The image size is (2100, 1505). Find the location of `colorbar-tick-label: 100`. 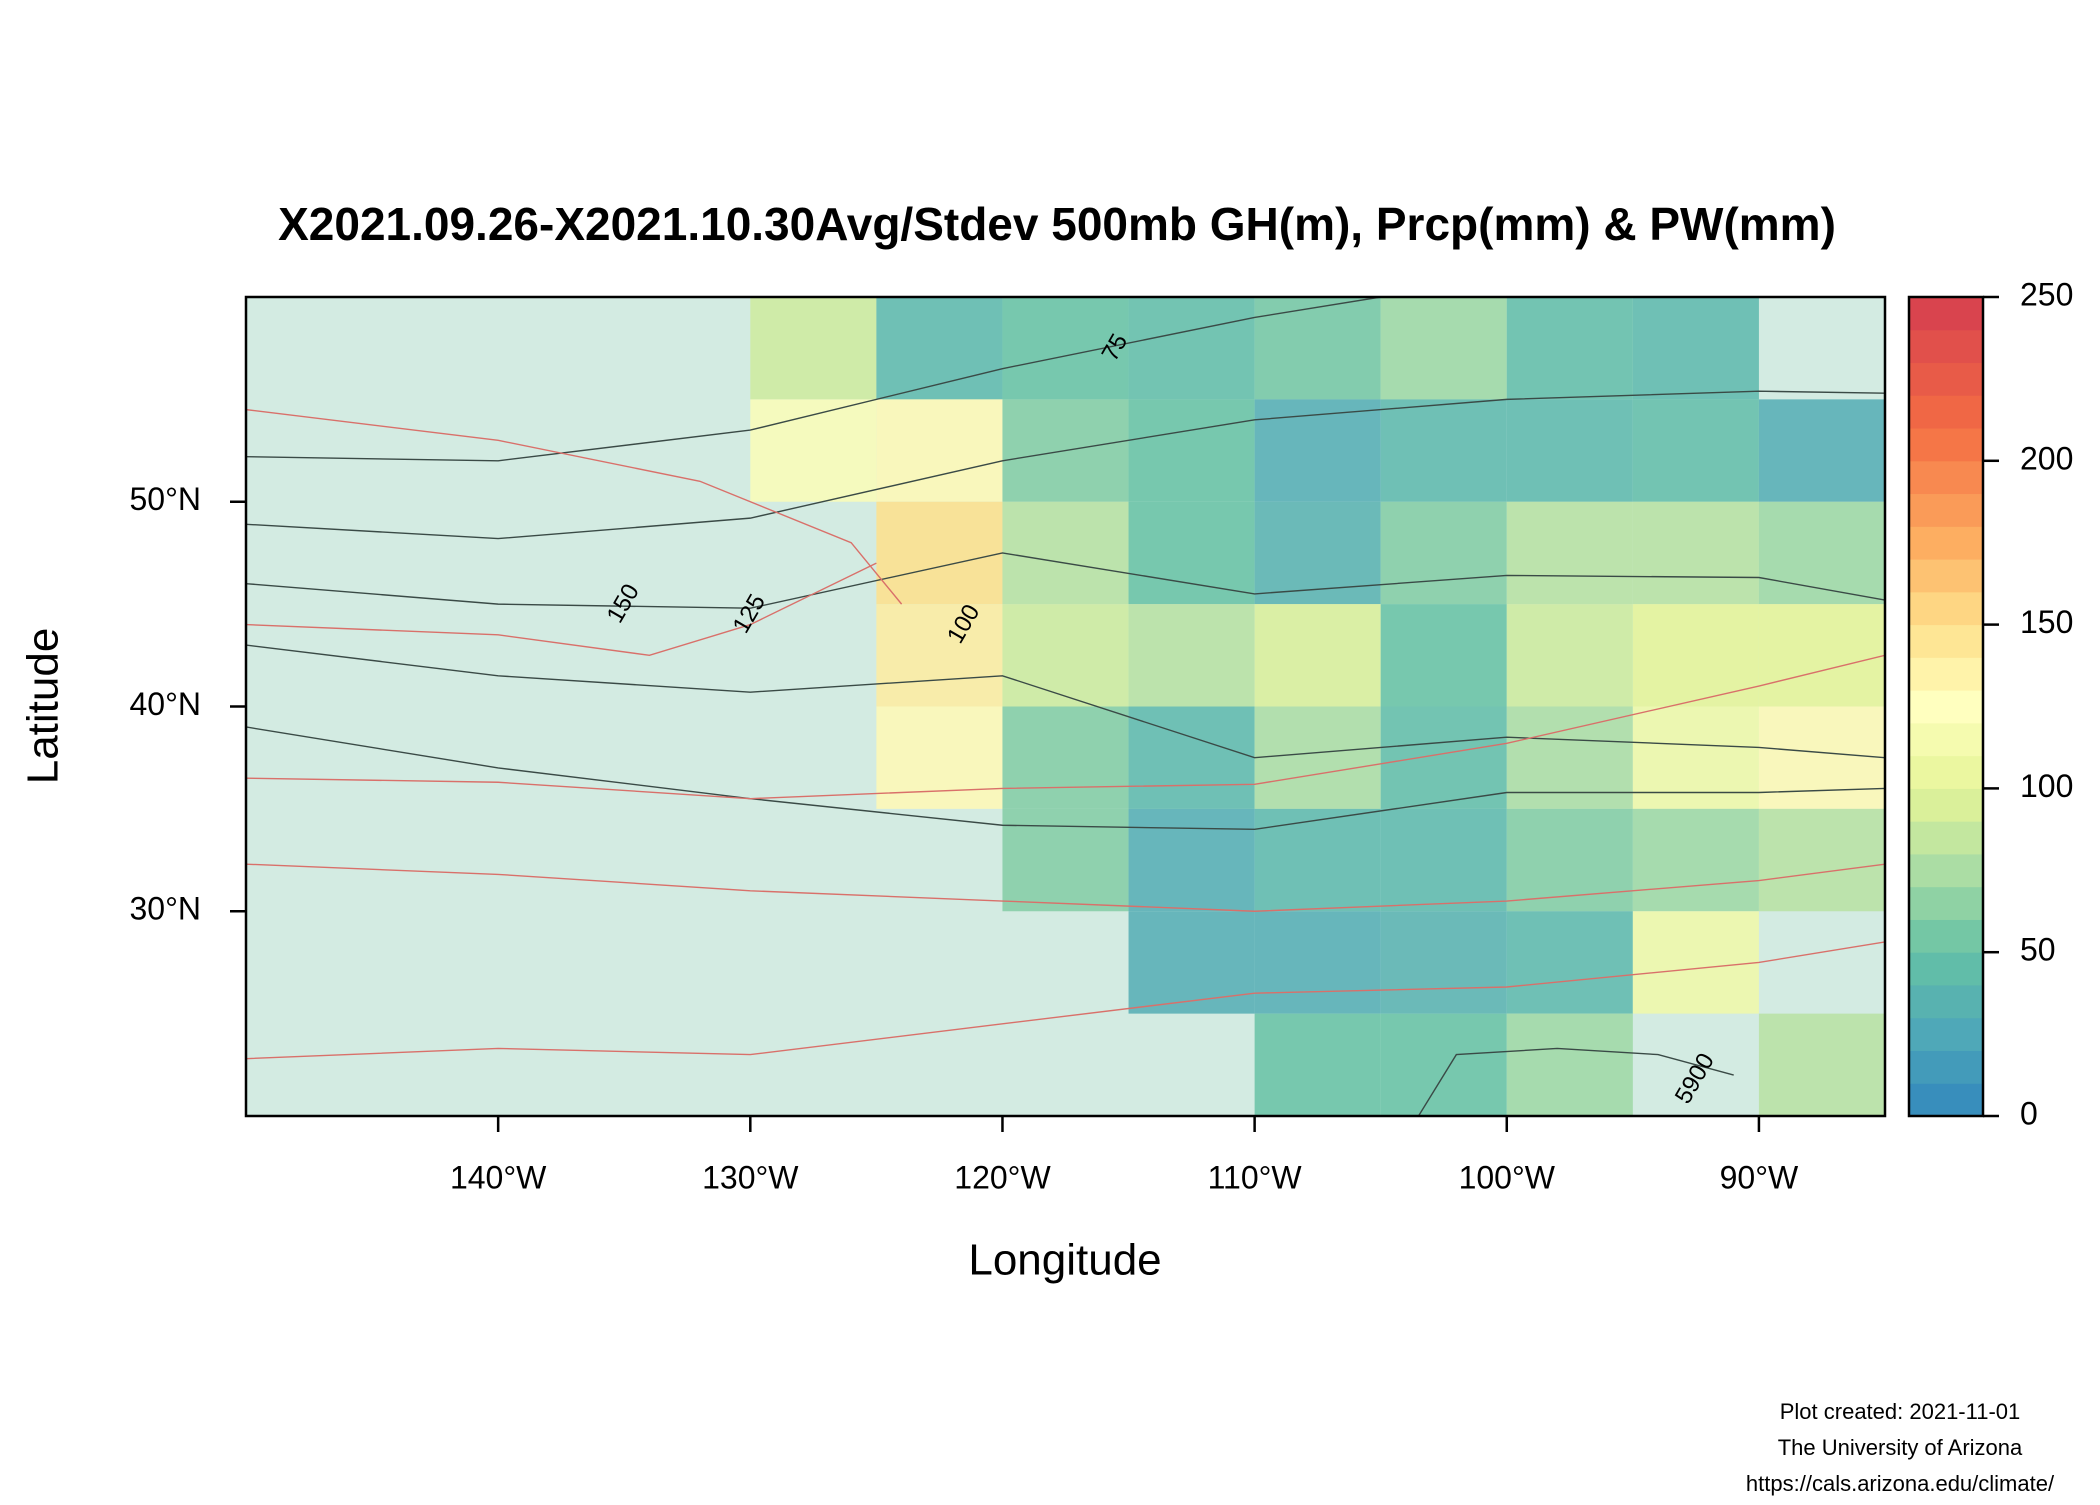

colorbar-tick-label: 100 is located at coordinates (2046, 786).